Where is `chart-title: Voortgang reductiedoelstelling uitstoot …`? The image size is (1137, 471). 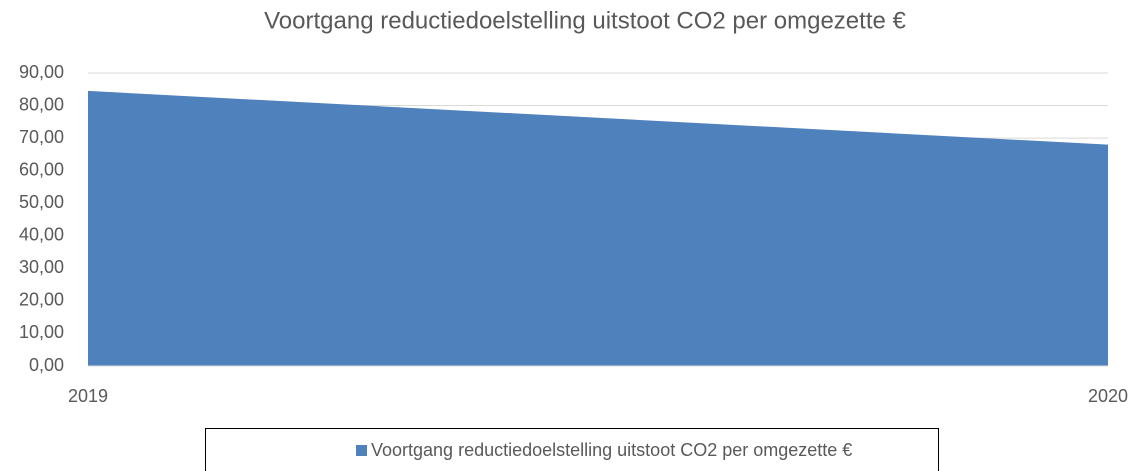
chart-title: Voortgang reductiedoelstelling uitstoot … is located at coordinates (585, 20).